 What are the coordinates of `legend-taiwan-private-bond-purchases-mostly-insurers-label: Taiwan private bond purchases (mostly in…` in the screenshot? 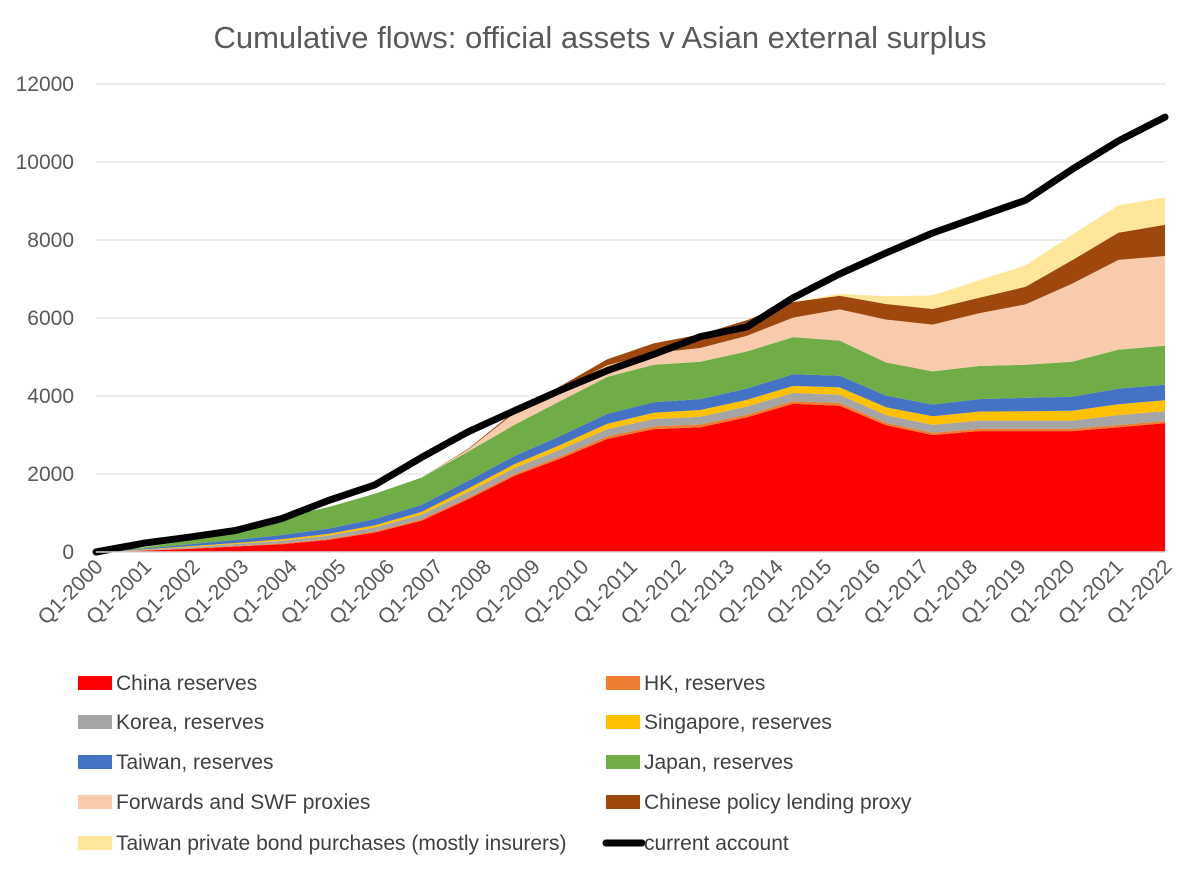 It's located at (341, 843).